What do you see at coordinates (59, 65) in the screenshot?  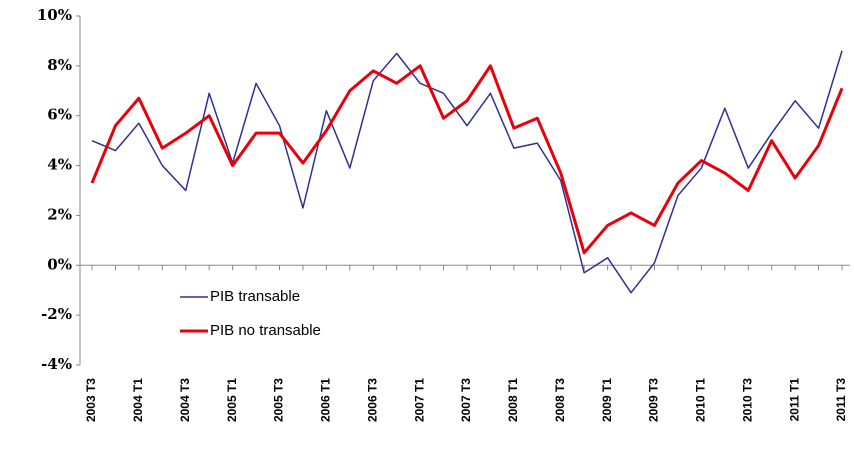 I see `y-tick-label: 8%` at bounding box center [59, 65].